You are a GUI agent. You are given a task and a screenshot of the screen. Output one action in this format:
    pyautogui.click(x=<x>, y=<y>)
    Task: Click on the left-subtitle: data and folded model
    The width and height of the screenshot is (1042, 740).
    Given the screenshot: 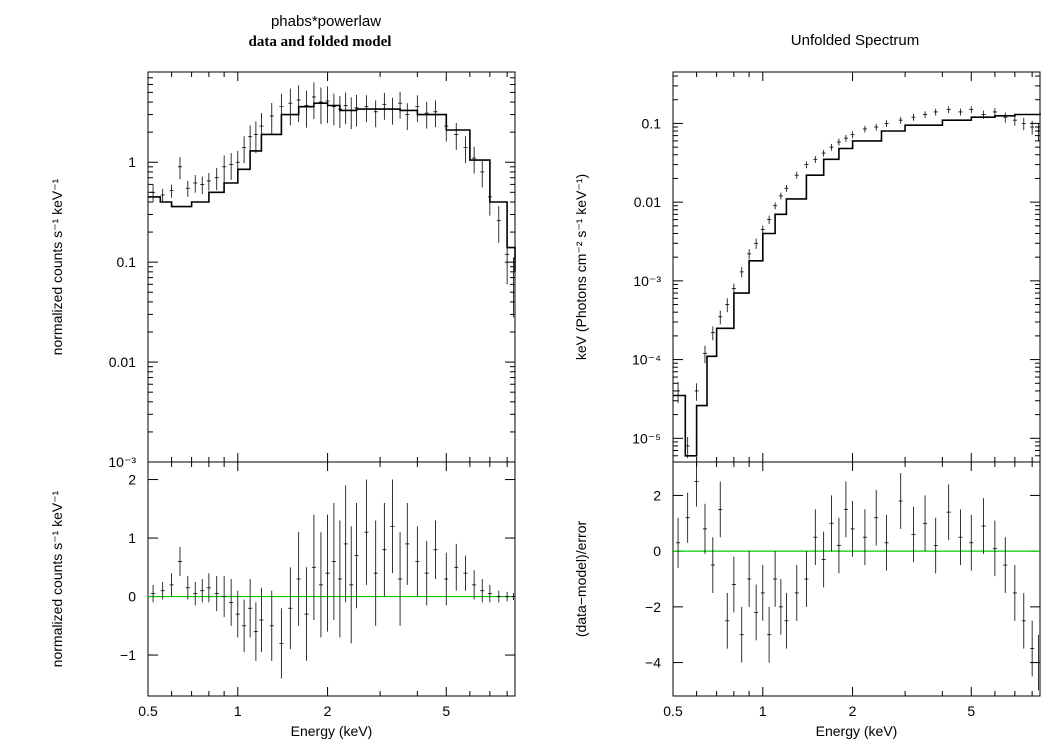 What is the action you would take?
    pyautogui.click(x=320, y=42)
    